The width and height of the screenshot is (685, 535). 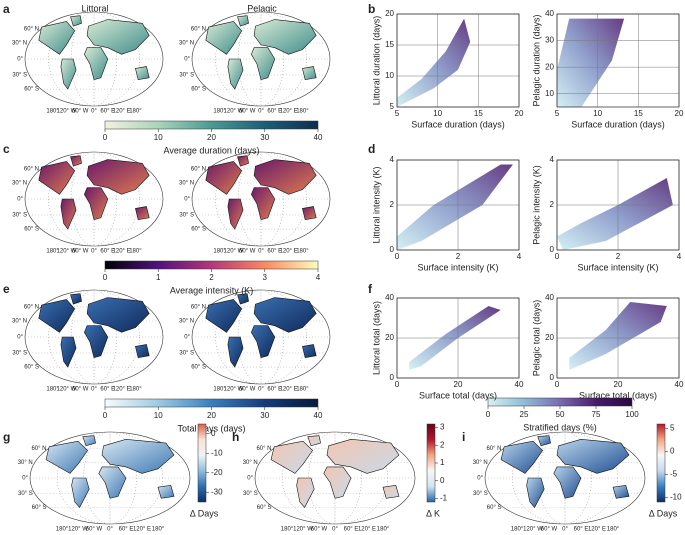 I want to click on colorbar-tick-label: 0, so click(x=105, y=415).